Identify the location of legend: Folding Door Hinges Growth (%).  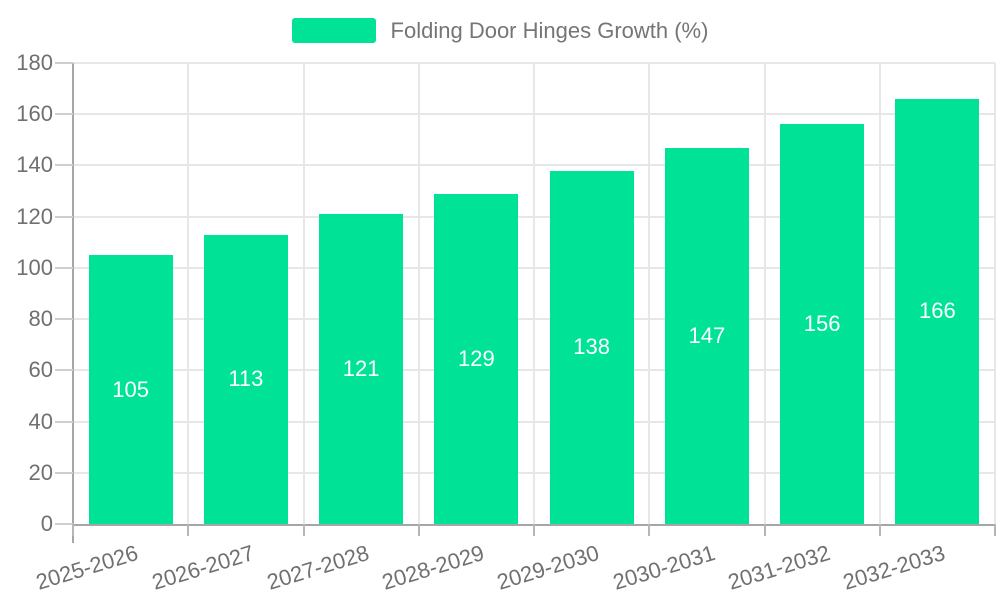
(500, 30).